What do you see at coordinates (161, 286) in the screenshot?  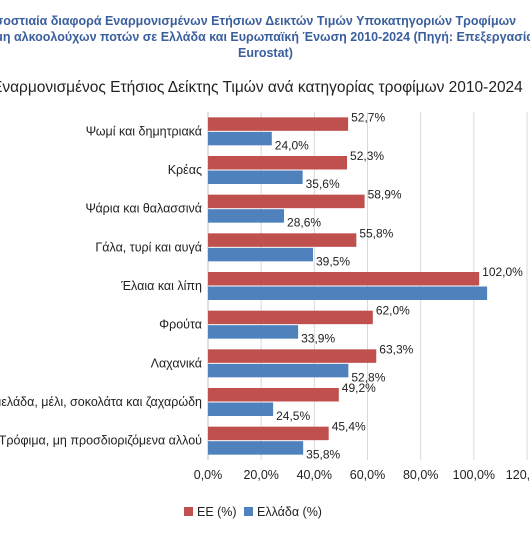 I see `category-label: Έλαια και λίπη` at bounding box center [161, 286].